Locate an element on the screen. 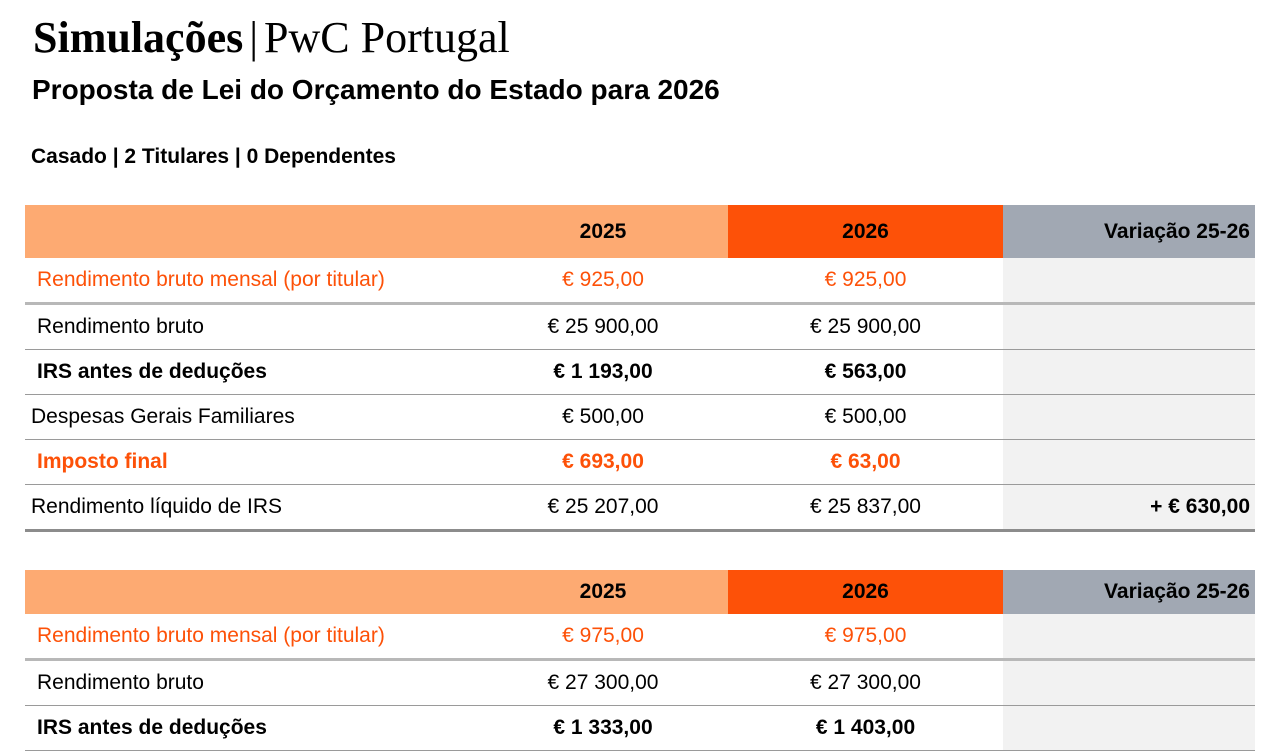 The height and width of the screenshot is (751, 1280). row-label: Rendimento líquido de IRS is located at coordinates (251, 508).